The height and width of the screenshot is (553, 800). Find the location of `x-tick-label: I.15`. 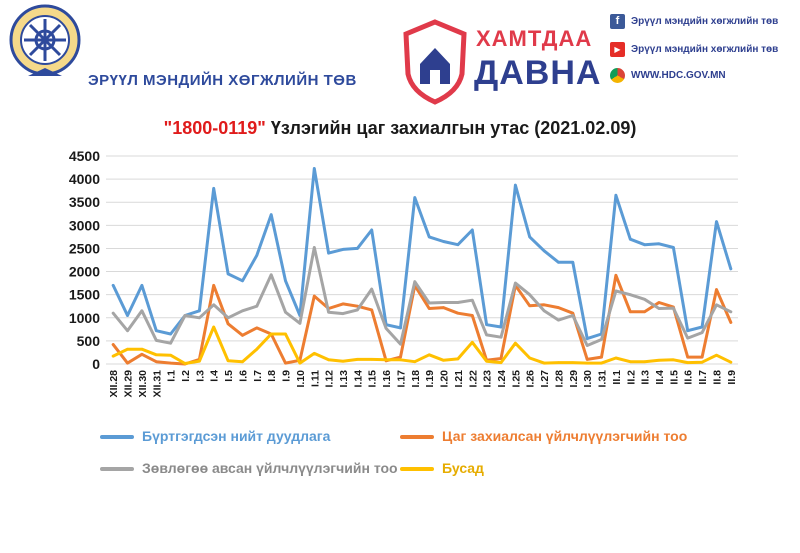

x-tick-label: I.15 is located at coordinates (373, 379).